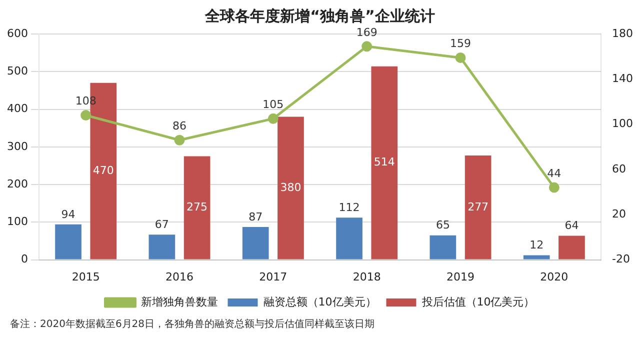 The width and height of the screenshot is (640, 344). I want to click on data-label: 105, so click(273, 105).